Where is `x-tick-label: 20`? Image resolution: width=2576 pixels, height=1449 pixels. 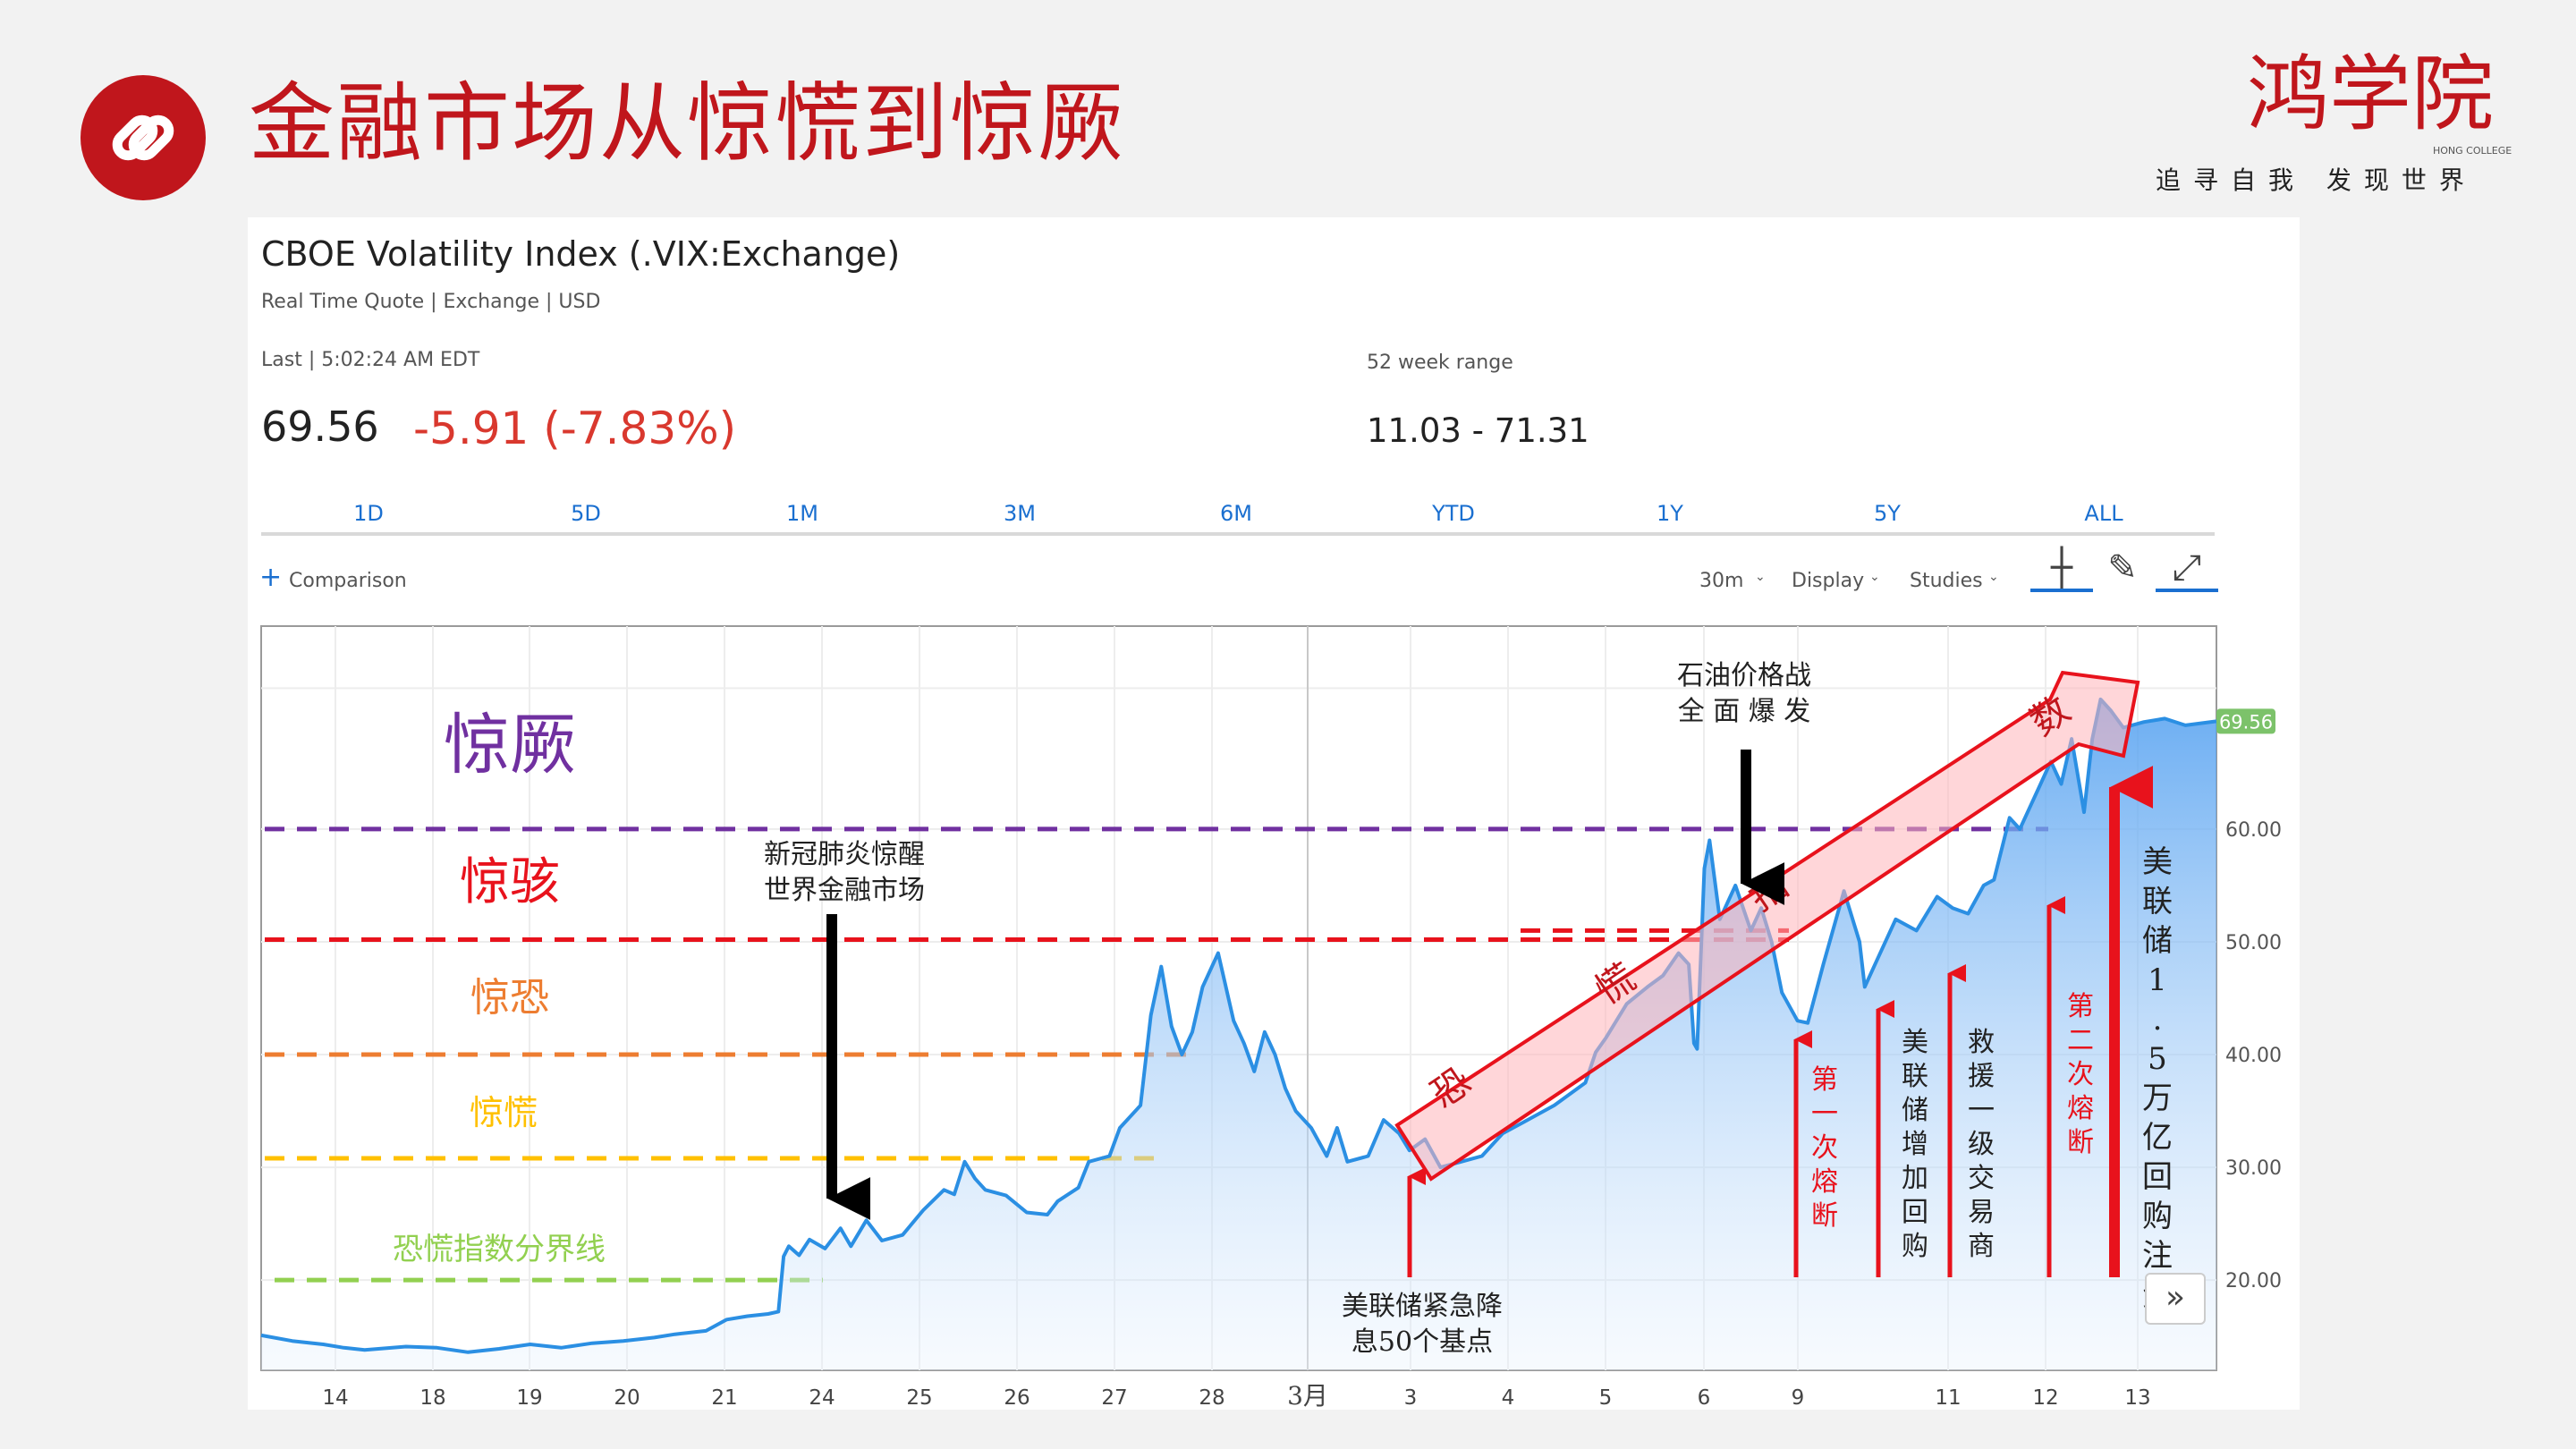
x-tick-label: 20 is located at coordinates (627, 1398).